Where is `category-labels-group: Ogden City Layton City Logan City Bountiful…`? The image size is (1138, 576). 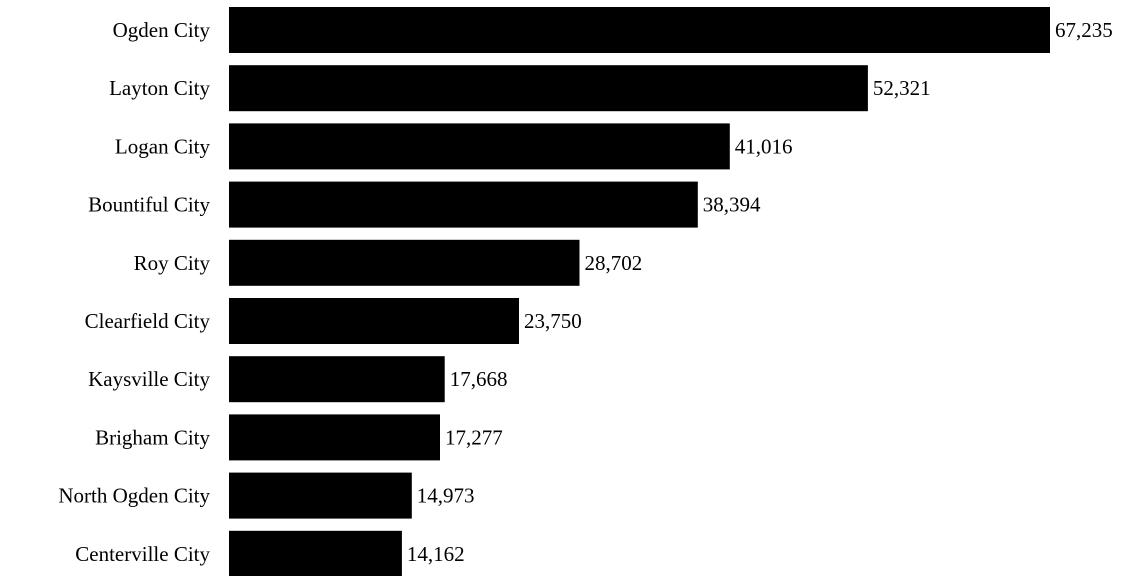 category-labels-group: Ogden City Layton City Logan City Bountiful… is located at coordinates (134, 292).